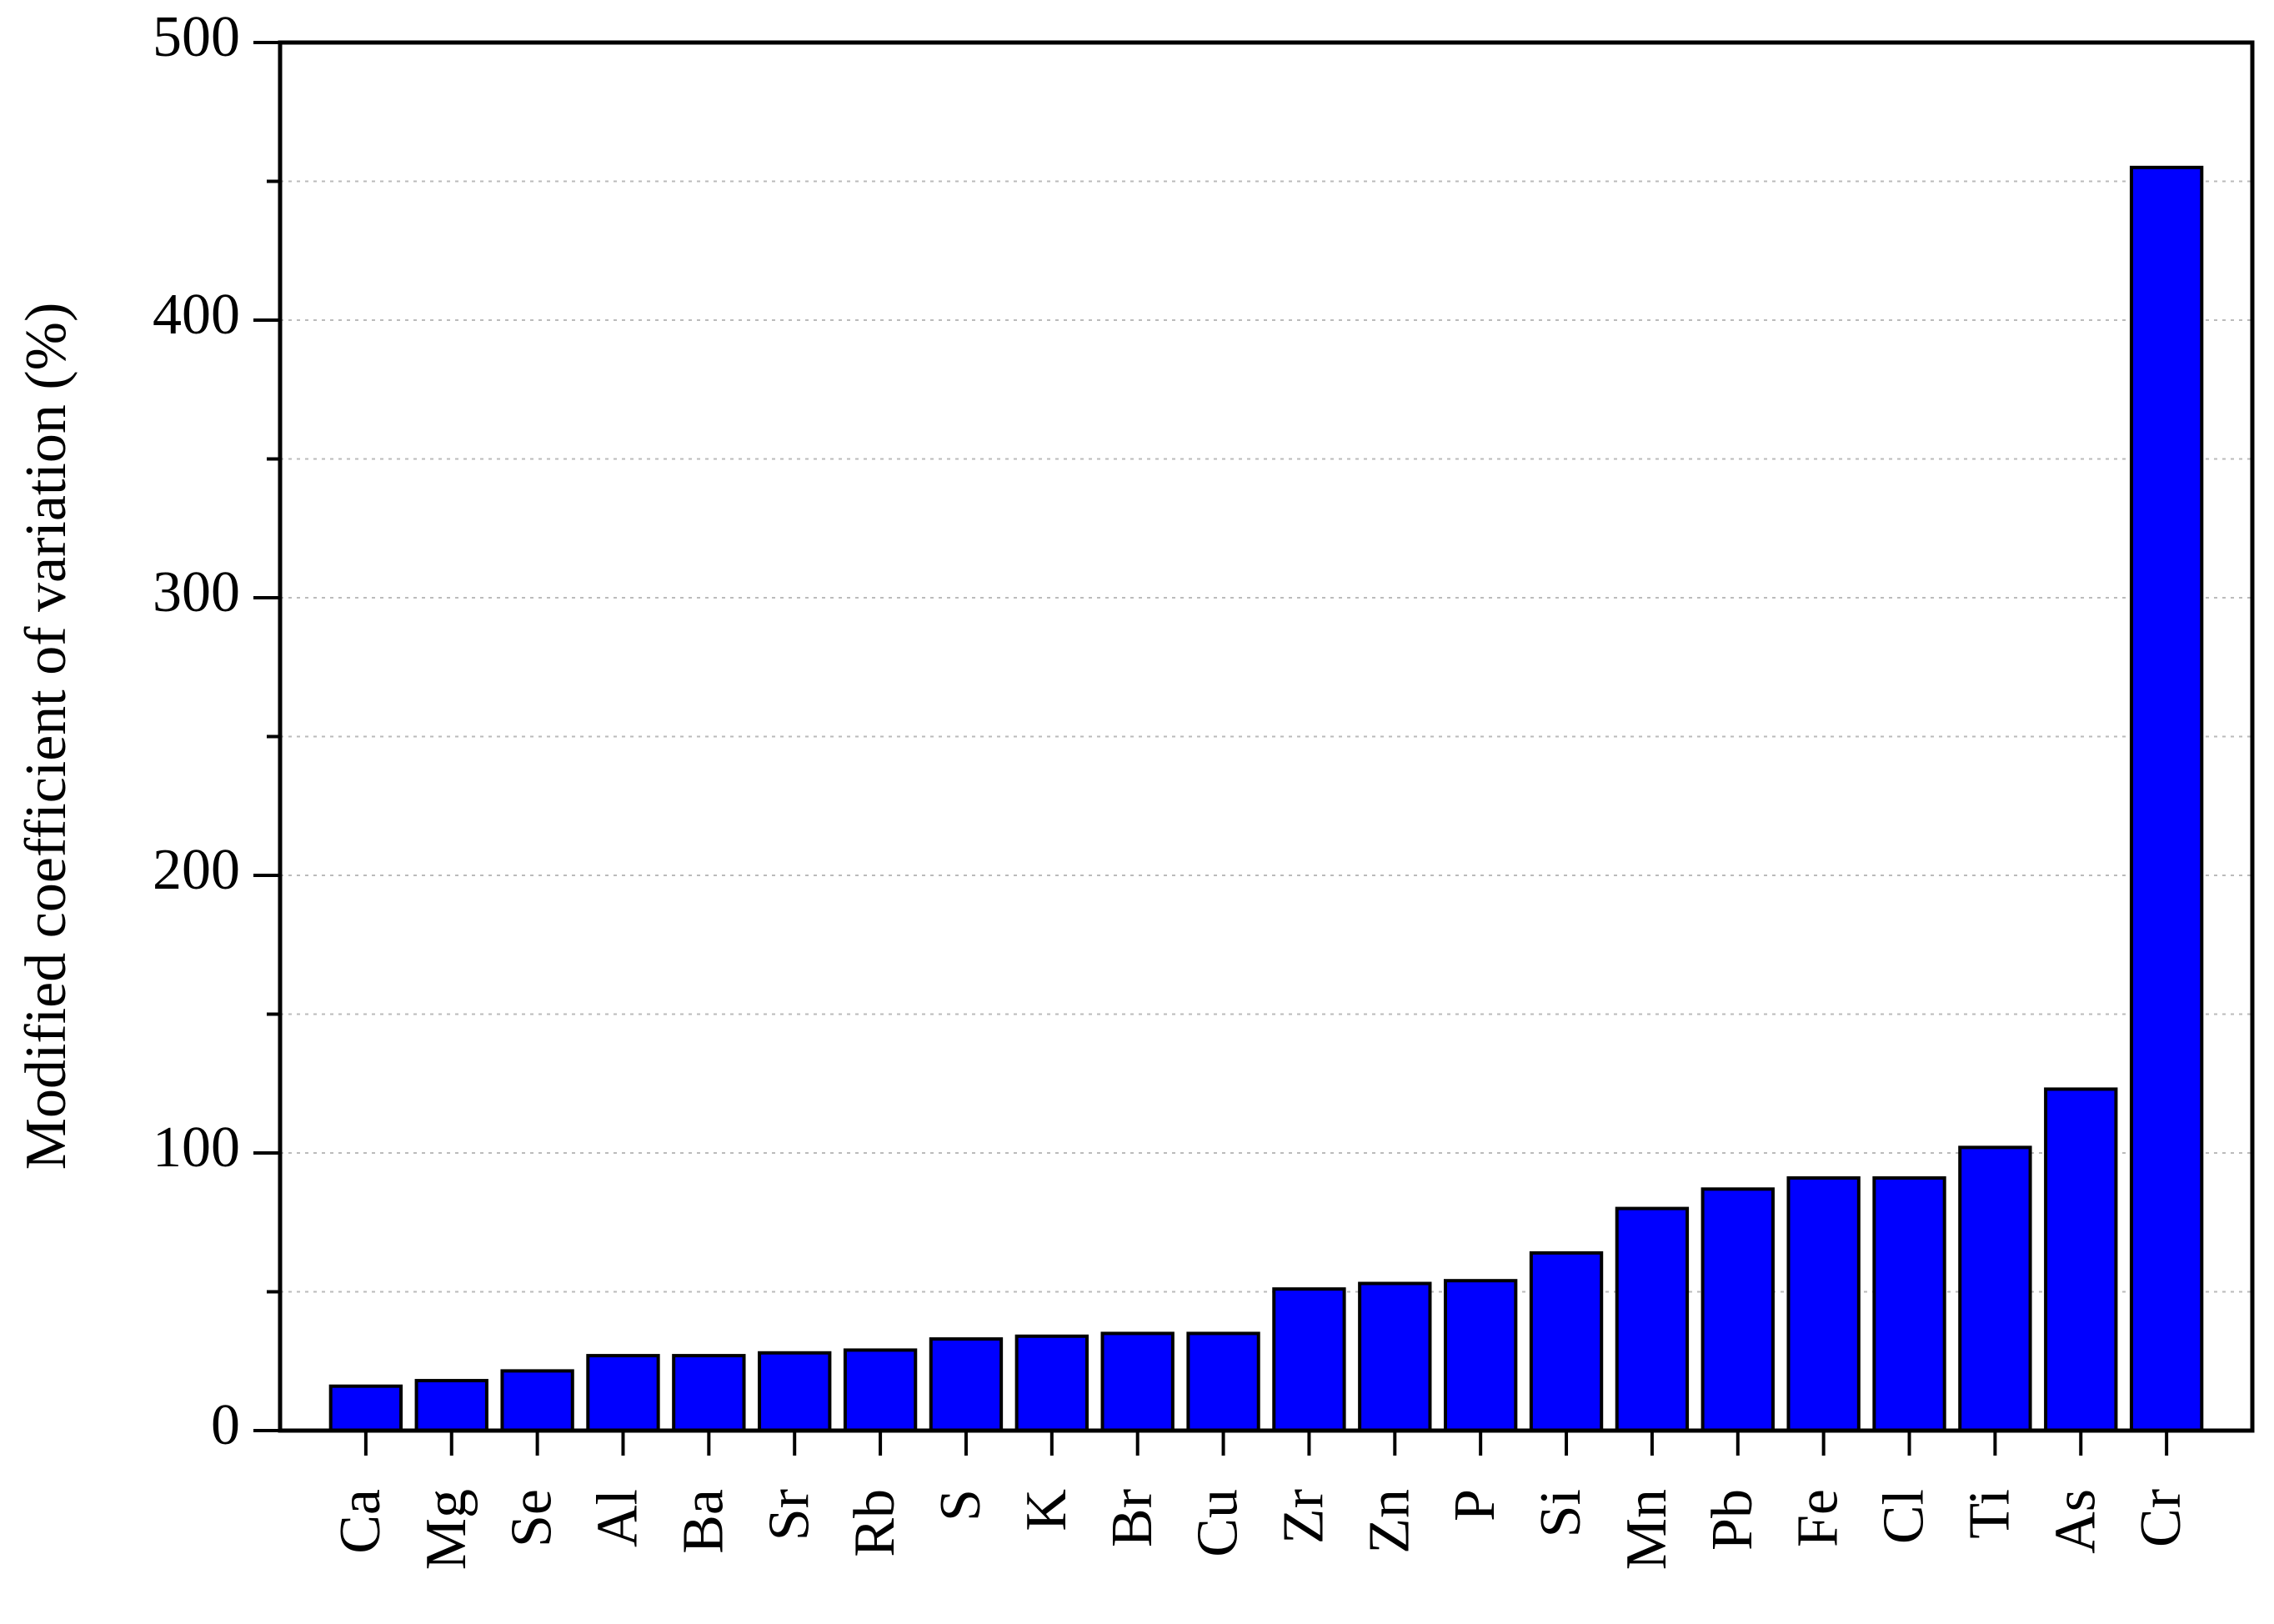  I want to click on y-tick-label: 500, so click(197, 37).